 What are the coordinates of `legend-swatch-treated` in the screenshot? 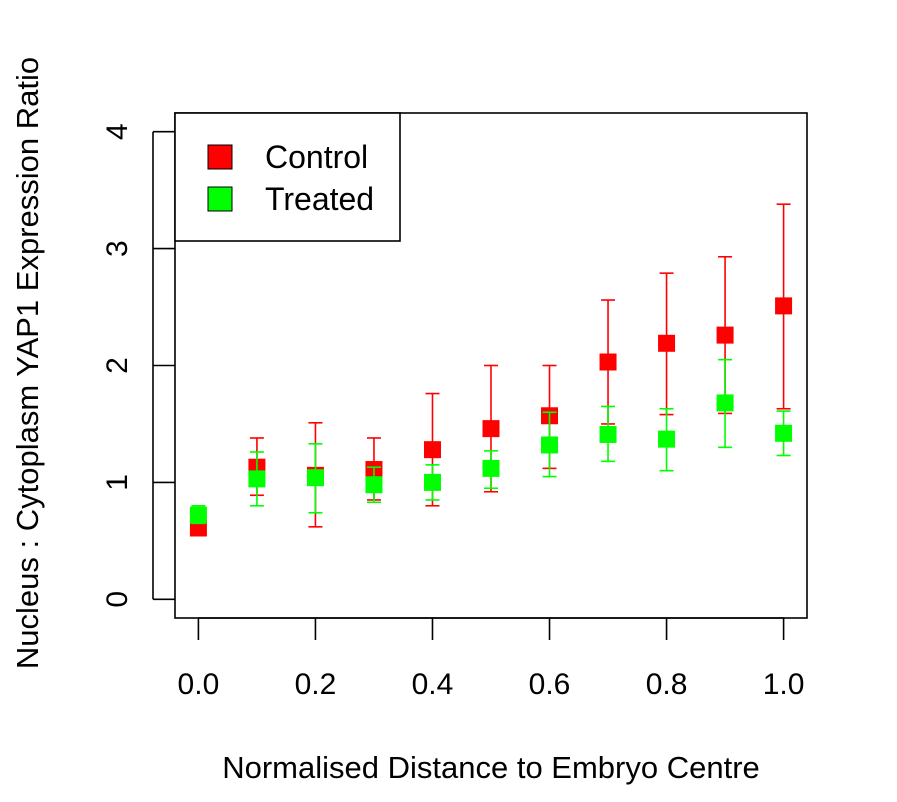 It's located at (220, 199).